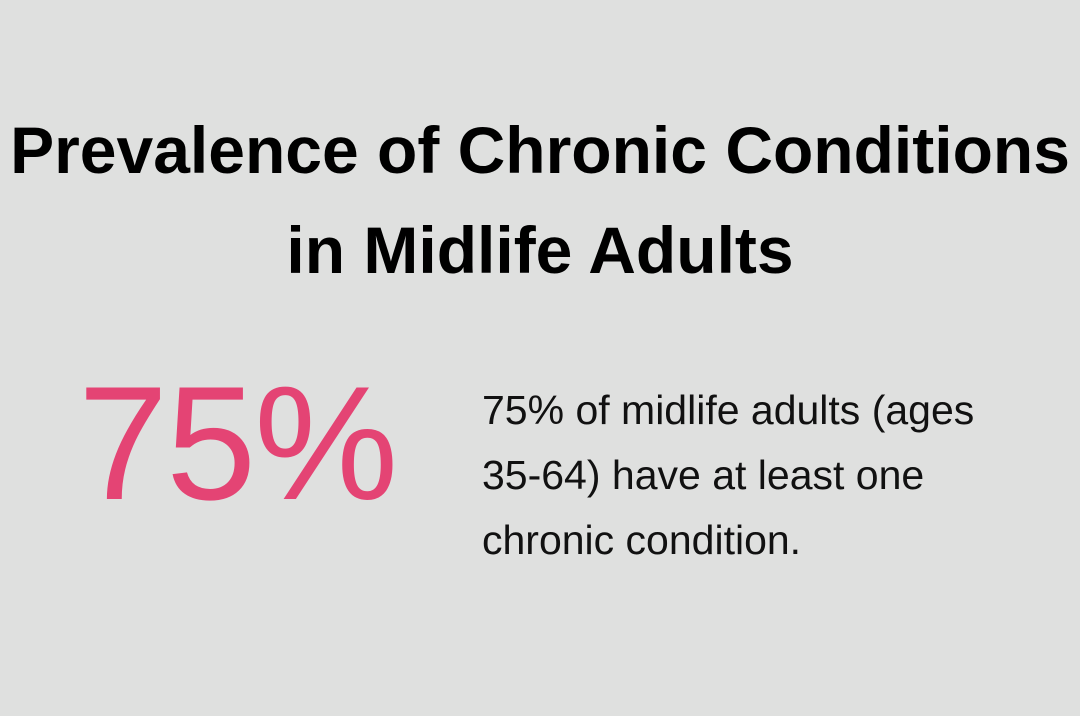 The image size is (1080, 716). What do you see at coordinates (238, 443) in the screenshot?
I see `stat-value: 75%` at bounding box center [238, 443].